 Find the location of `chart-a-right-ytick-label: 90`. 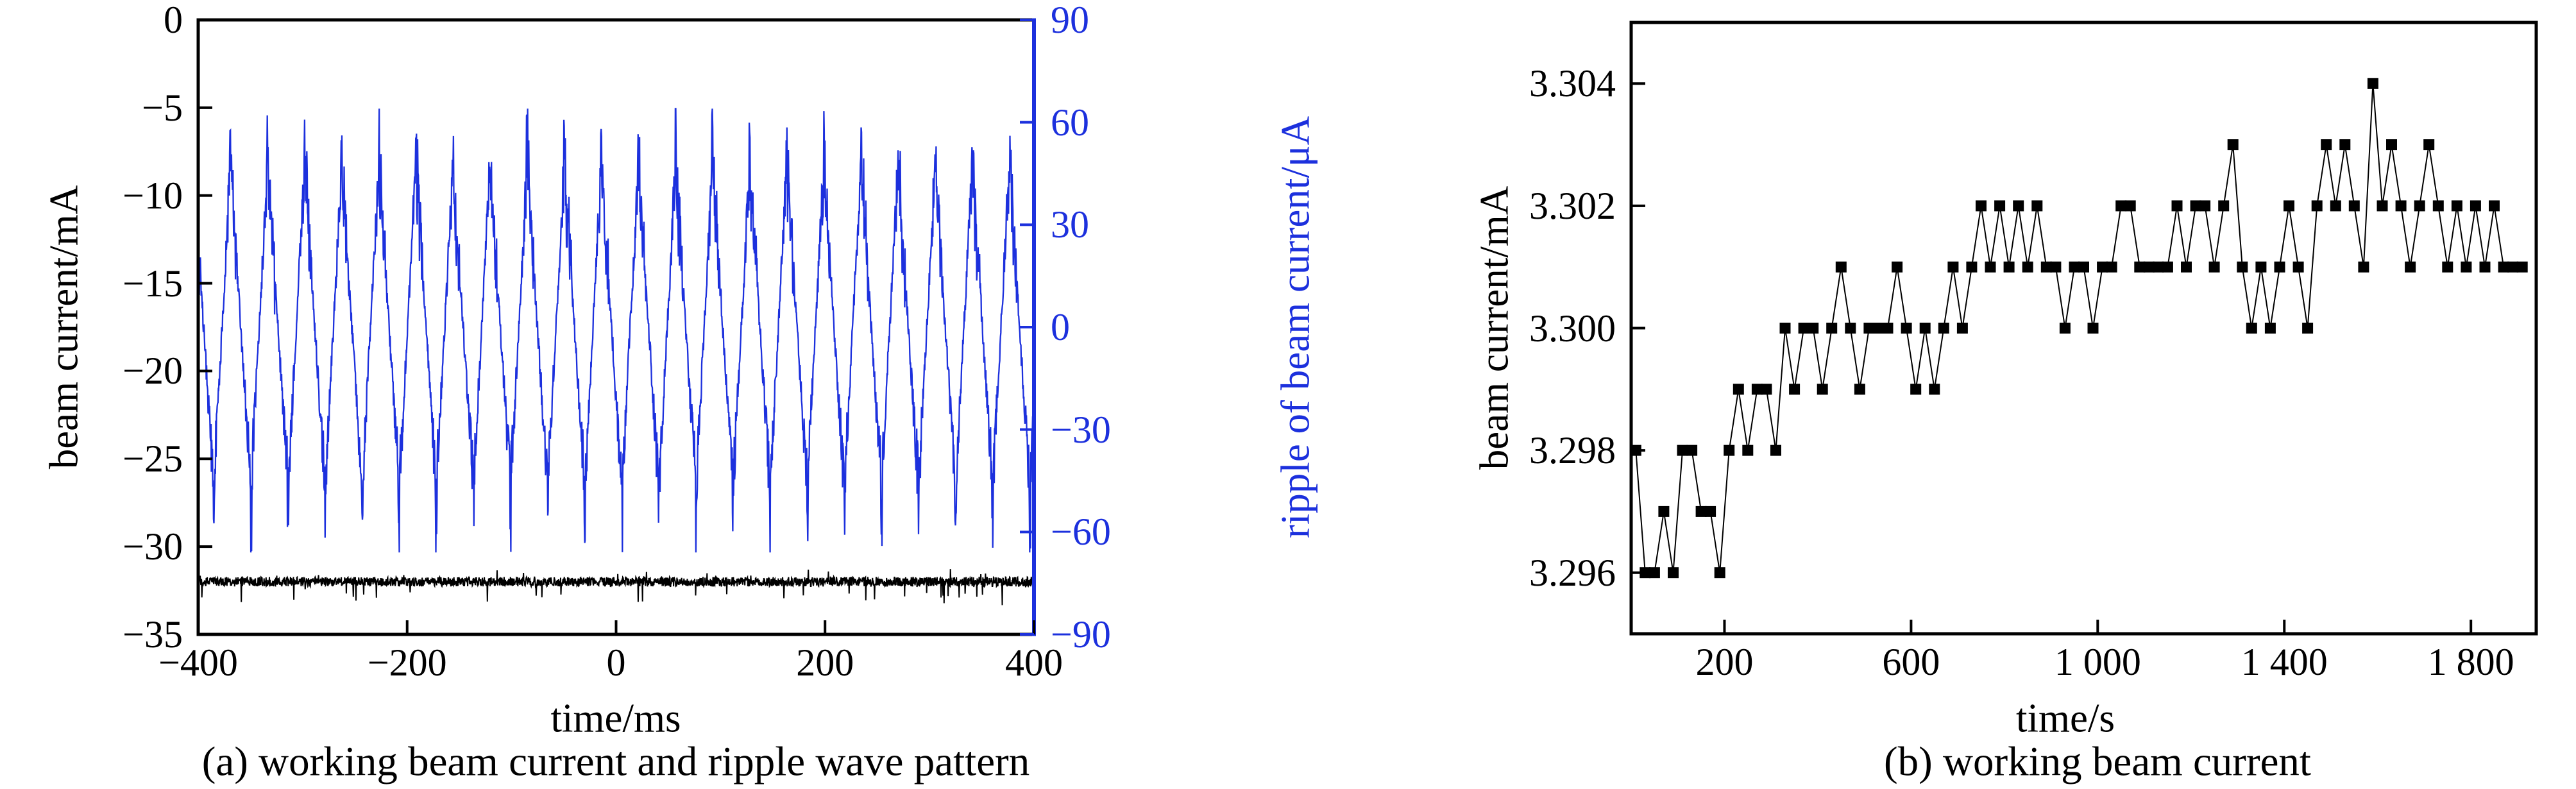

chart-a-right-ytick-label: 90 is located at coordinates (1070, 20).